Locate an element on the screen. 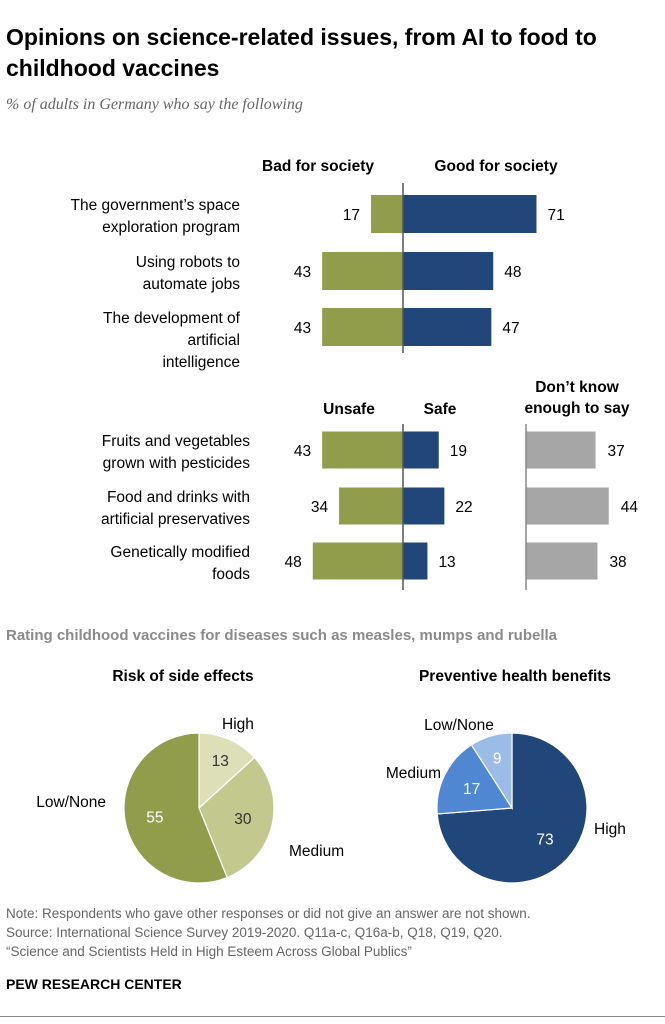 This screenshot has width=665, height=1024. legend-dont-know: Don’t know enough to say is located at coordinates (576, 398).